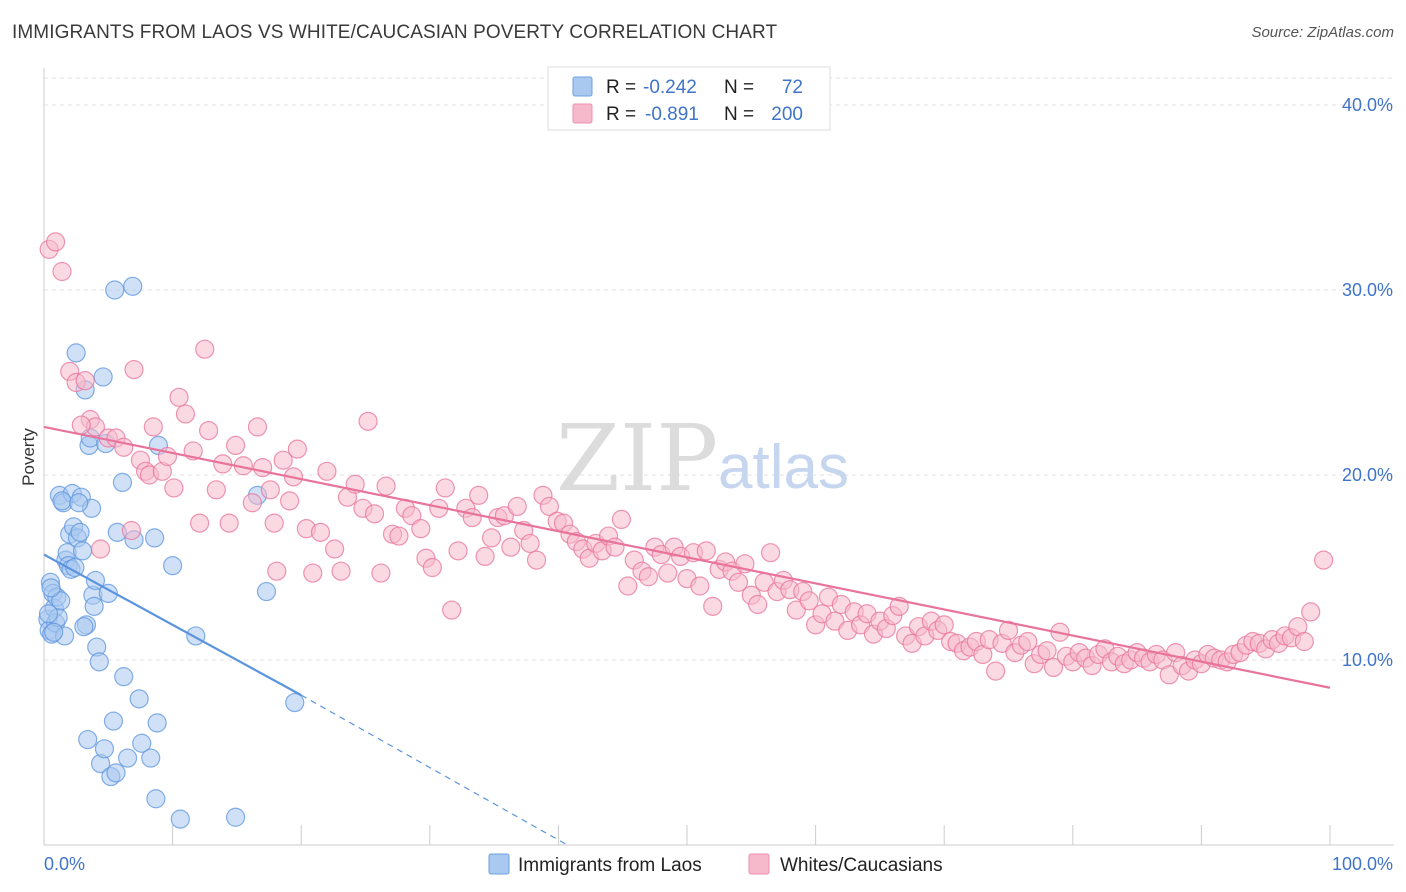  Describe the element at coordinates (171, 552) in the screenshot. I see `series-laos` at that location.